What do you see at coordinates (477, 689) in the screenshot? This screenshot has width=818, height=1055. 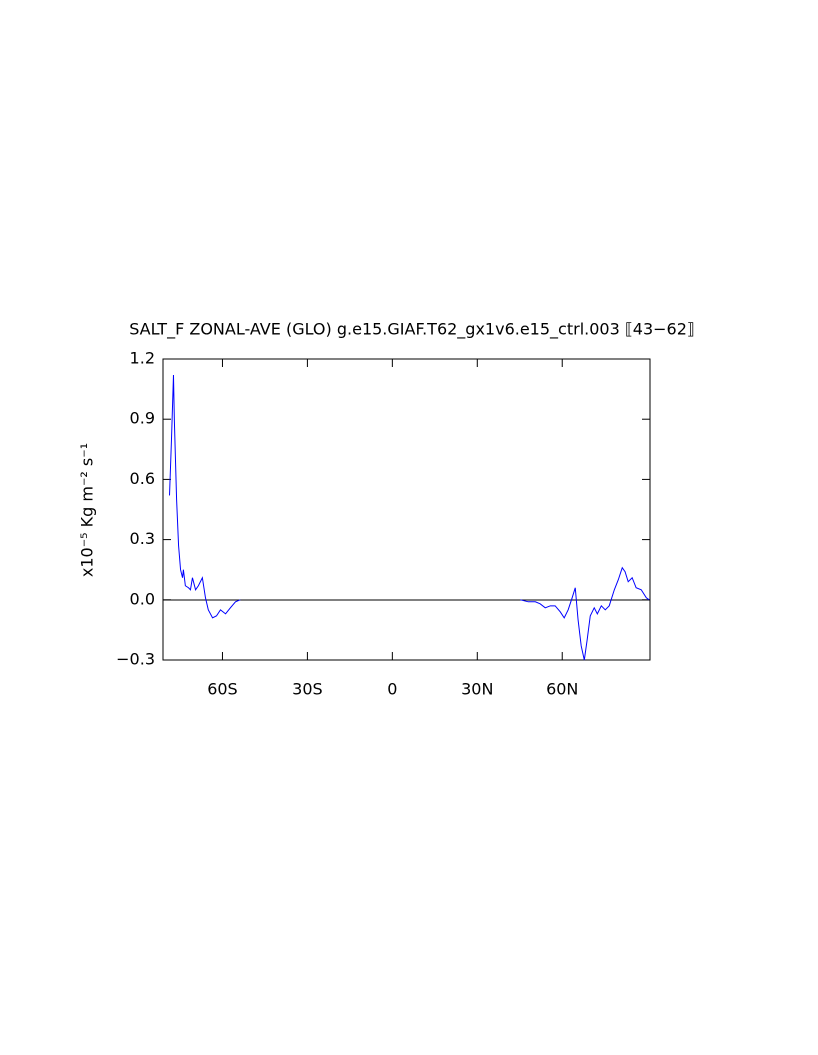 I see `x-tick-label: 30N` at bounding box center [477, 689].